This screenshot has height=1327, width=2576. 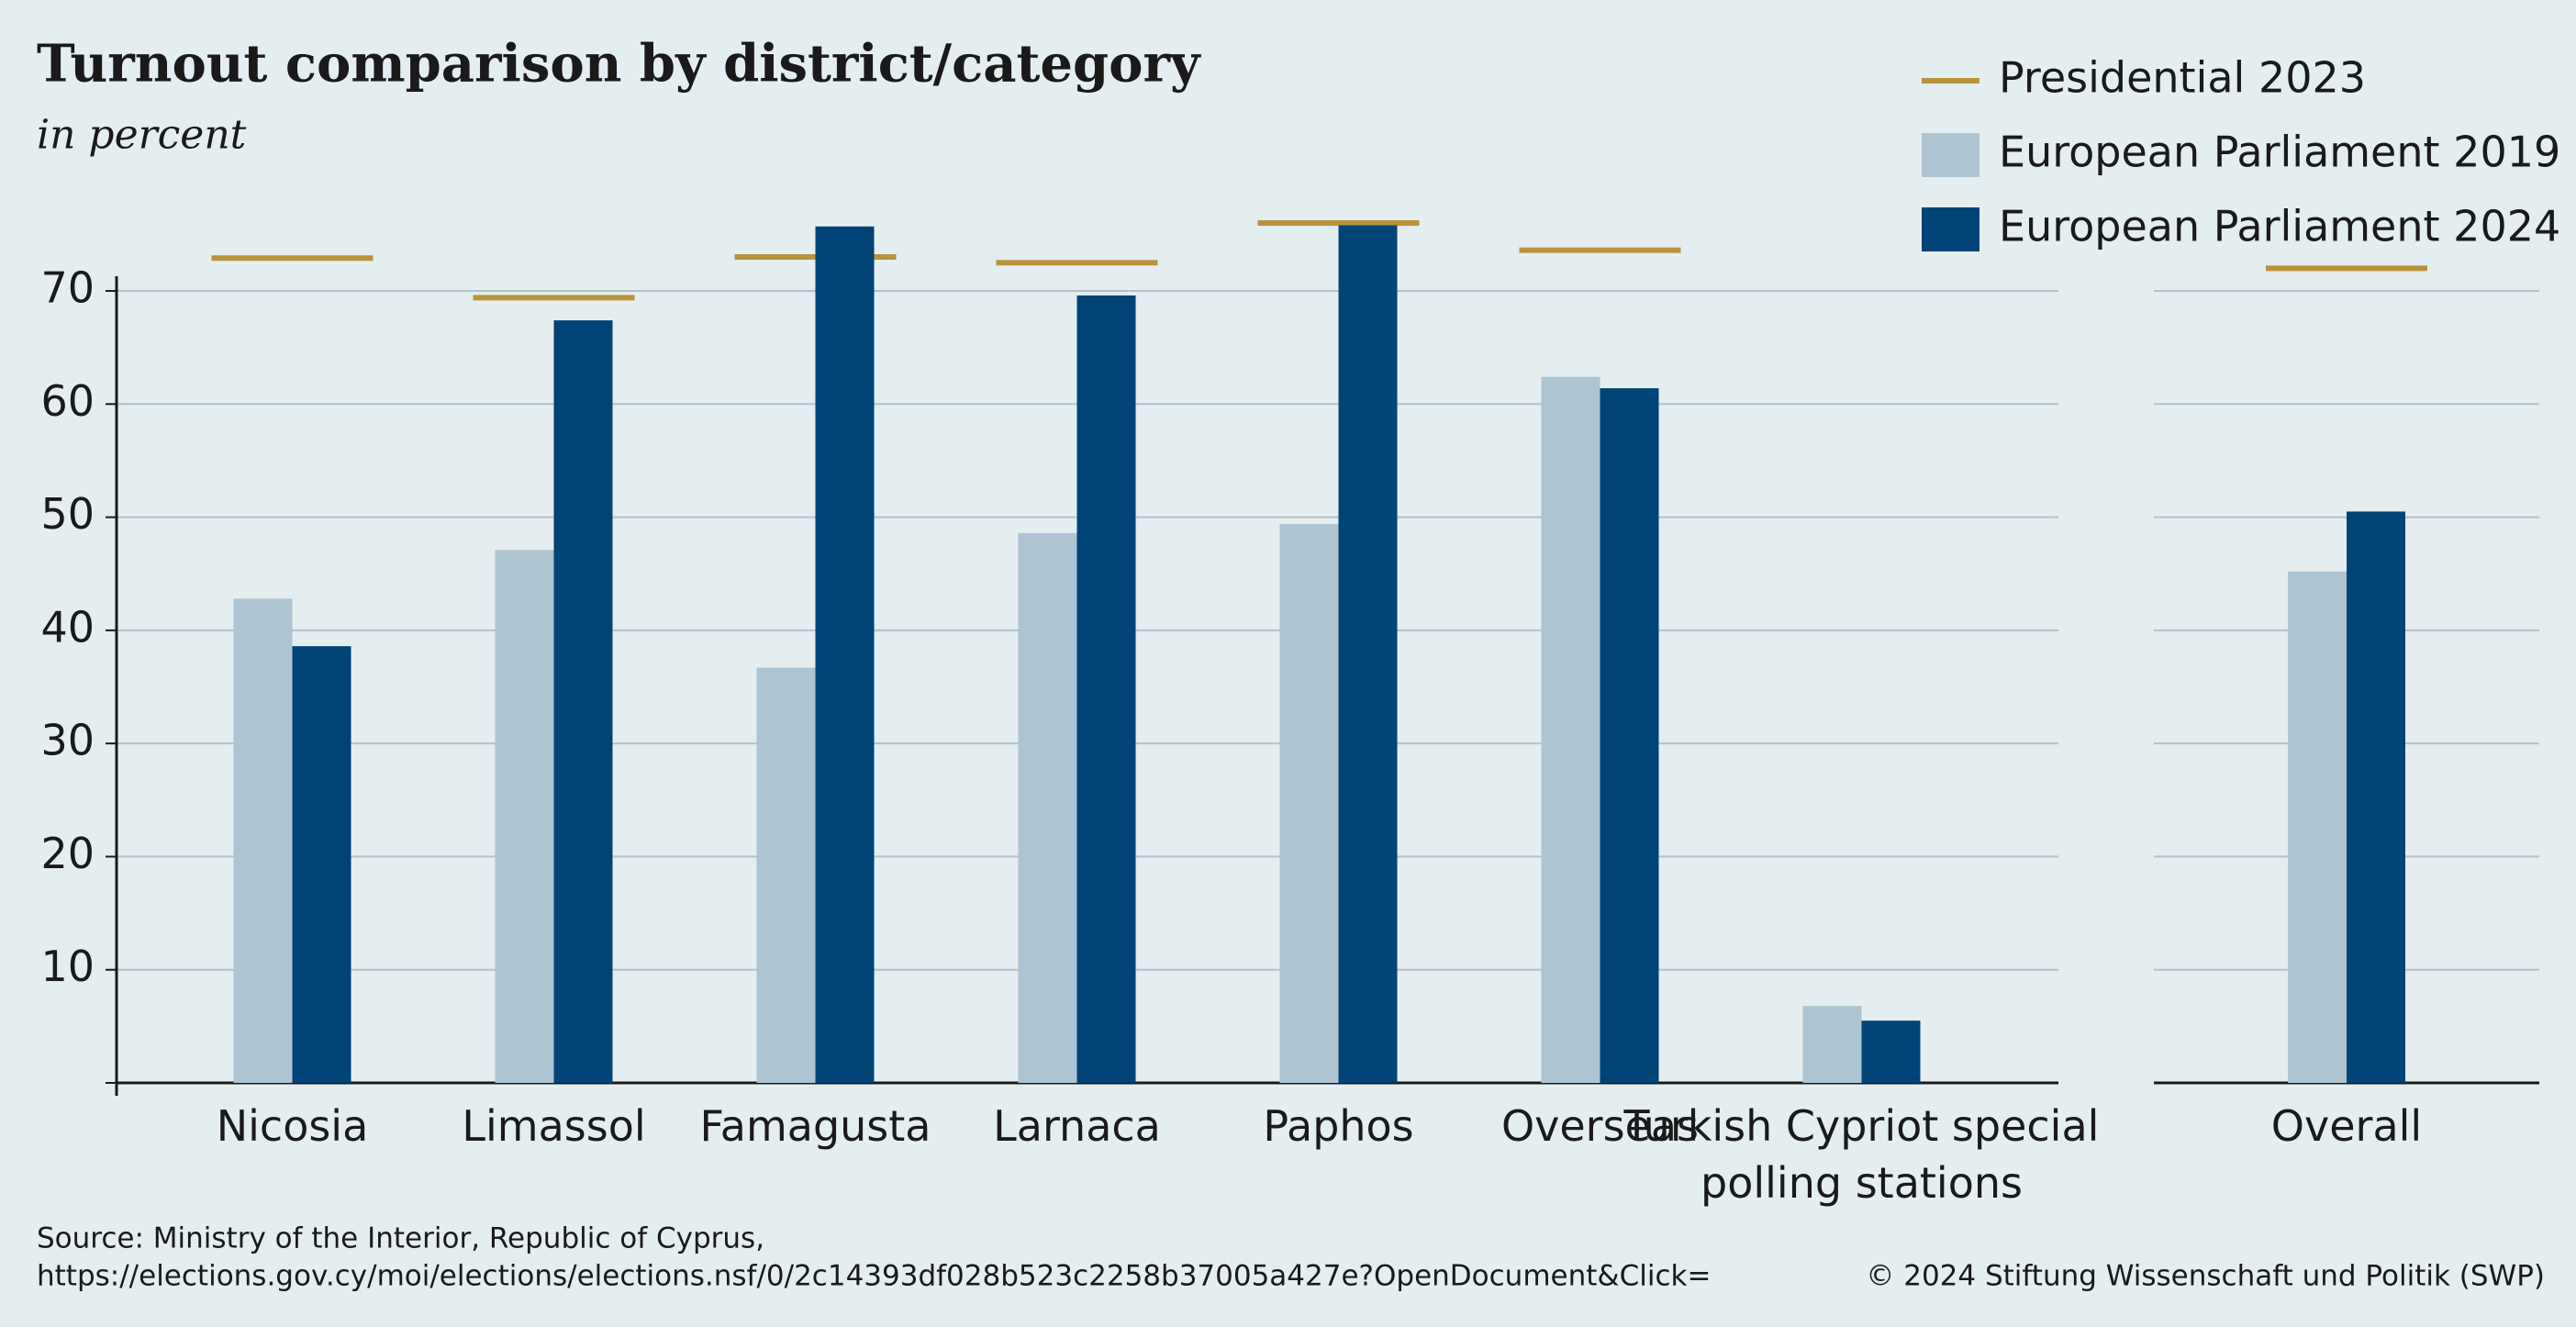 I want to click on y-tick-label: 70, so click(x=67, y=288).